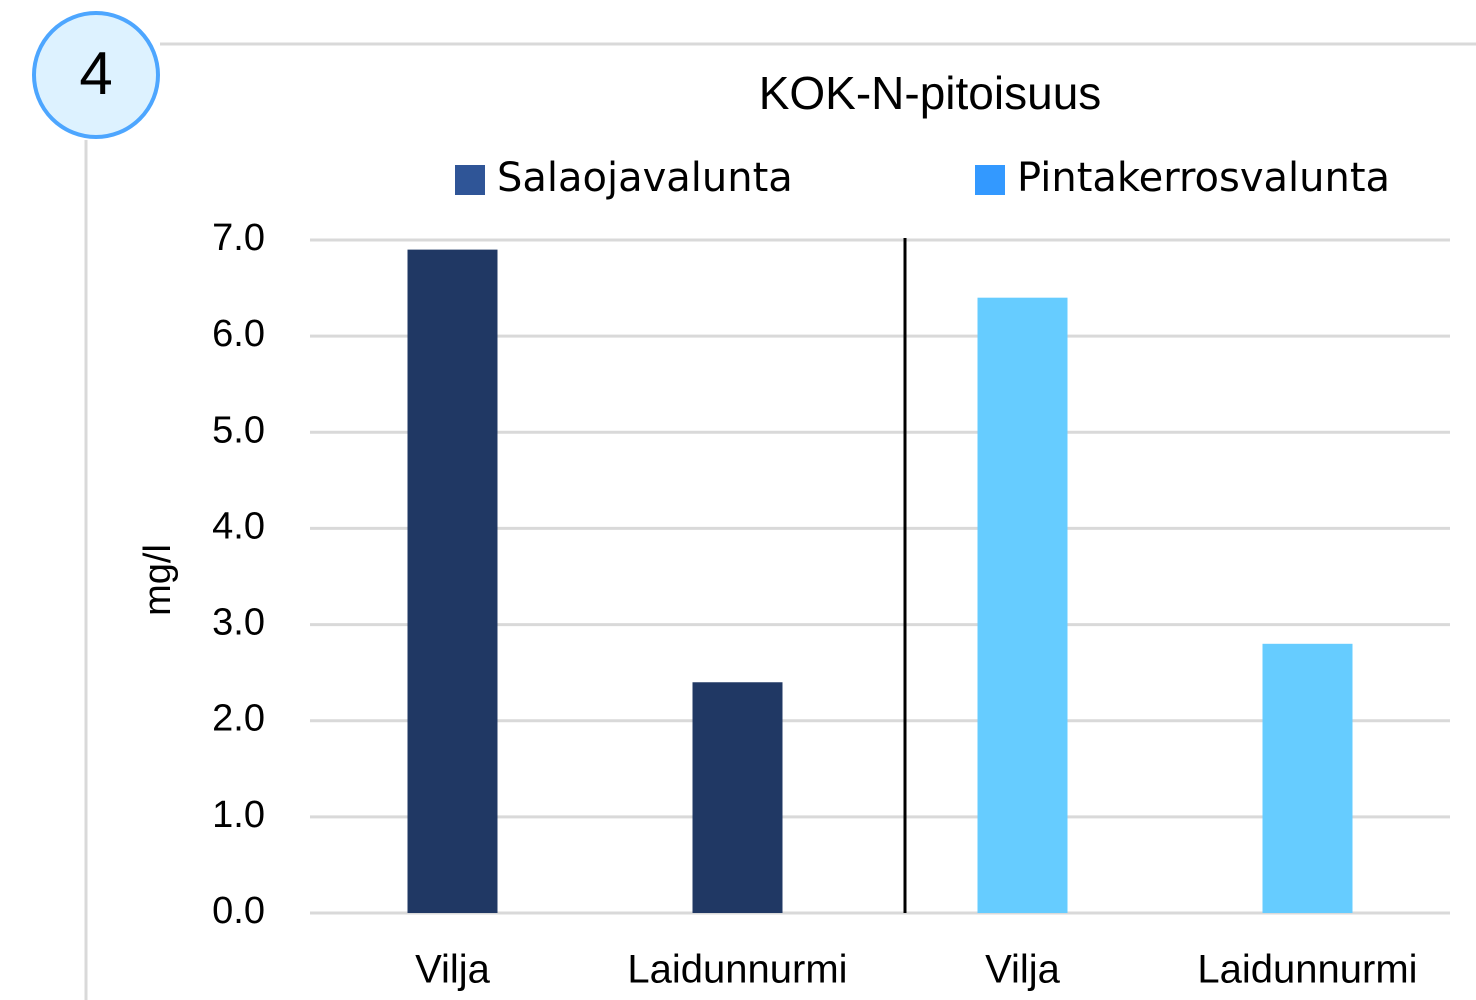 Image resolution: width=1476 pixels, height=1000 pixels. I want to click on y-tick-label: 4.0, so click(238, 526).